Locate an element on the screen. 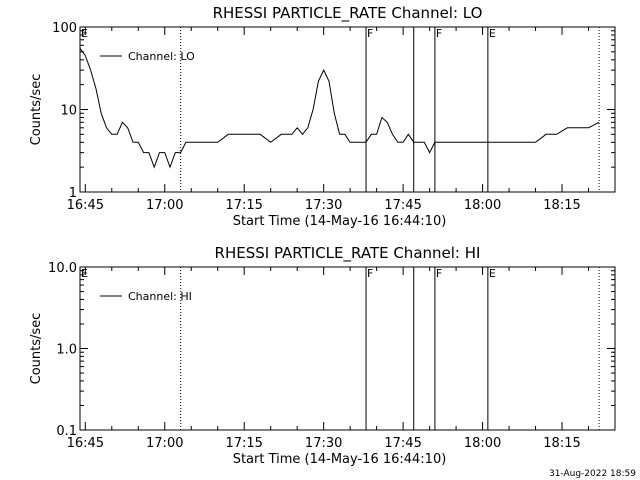 This screenshot has width=640, height=480. footer-date: 31-Aug-2022 18:59 is located at coordinates (592, 474).